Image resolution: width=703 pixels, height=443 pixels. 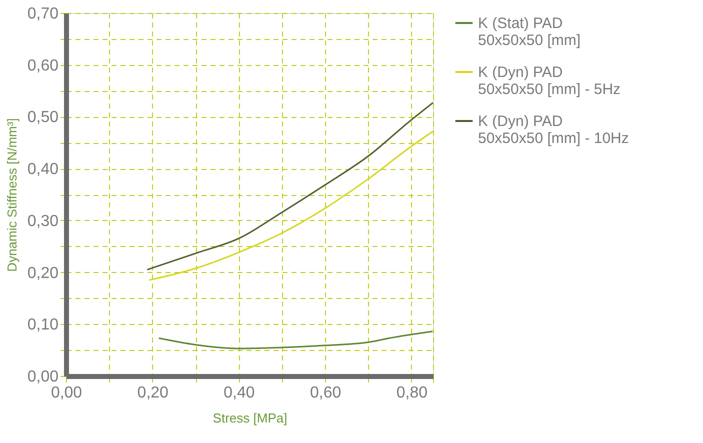 What do you see at coordinates (43, 65) in the screenshot?
I see `y-tick-label: 0,60` at bounding box center [43, 65].